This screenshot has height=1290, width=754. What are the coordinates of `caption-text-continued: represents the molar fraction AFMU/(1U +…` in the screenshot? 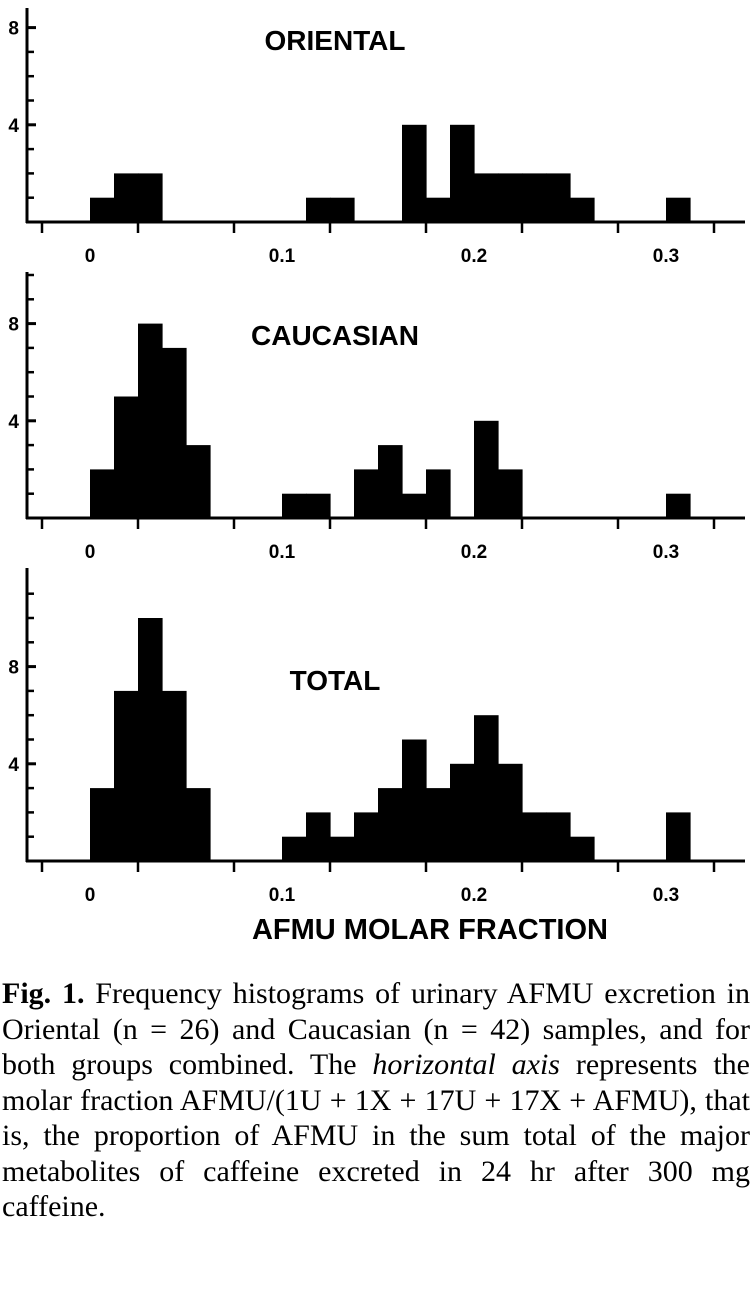 It's located at (376, 1135).